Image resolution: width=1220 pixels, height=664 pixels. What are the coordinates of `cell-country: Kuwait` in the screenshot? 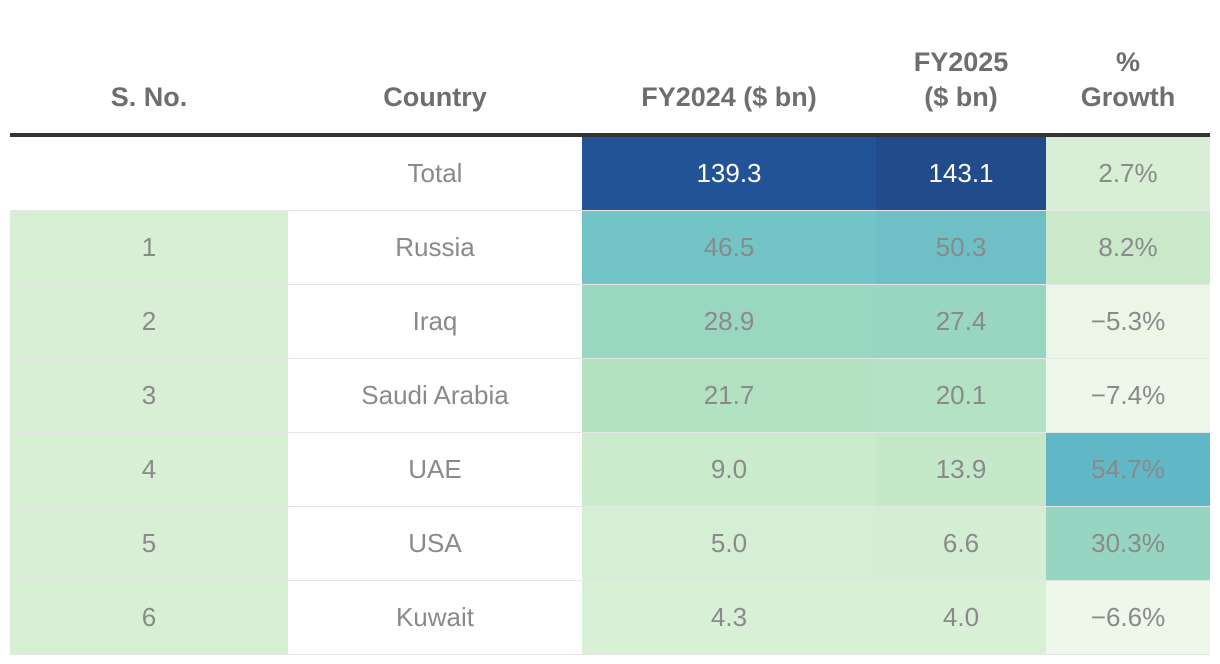 It's located at (435, 618).